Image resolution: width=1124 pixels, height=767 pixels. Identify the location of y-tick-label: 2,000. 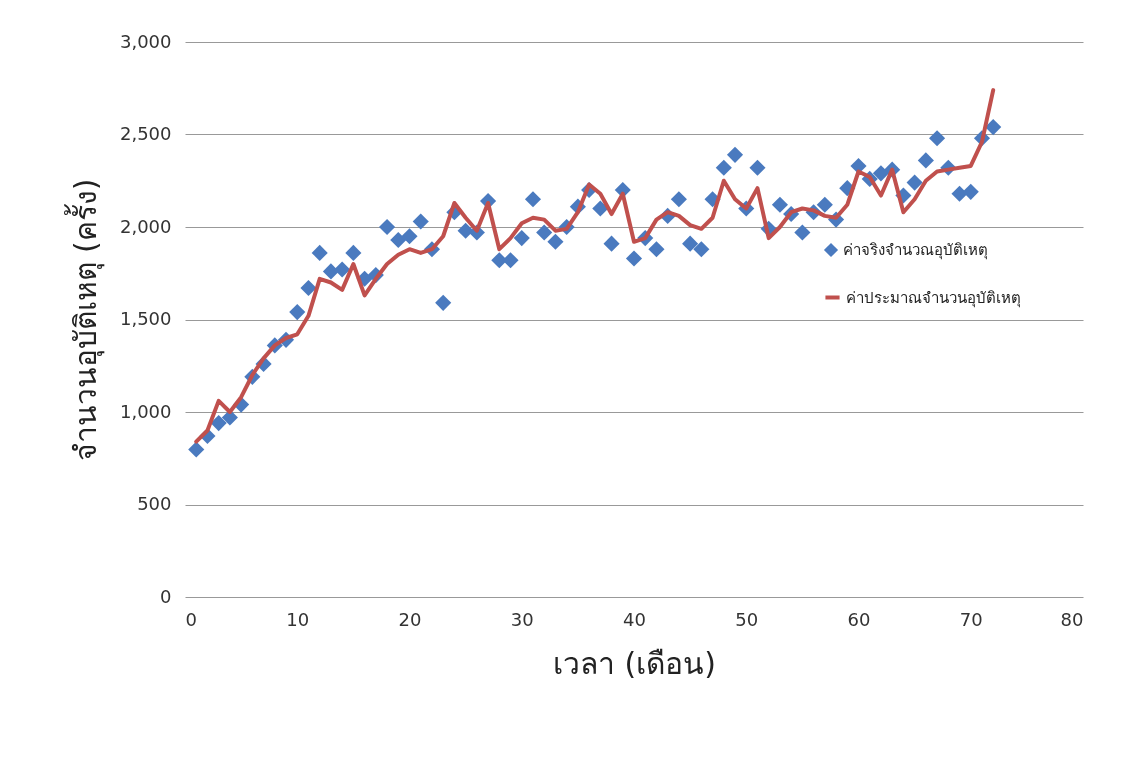
(145, 226).